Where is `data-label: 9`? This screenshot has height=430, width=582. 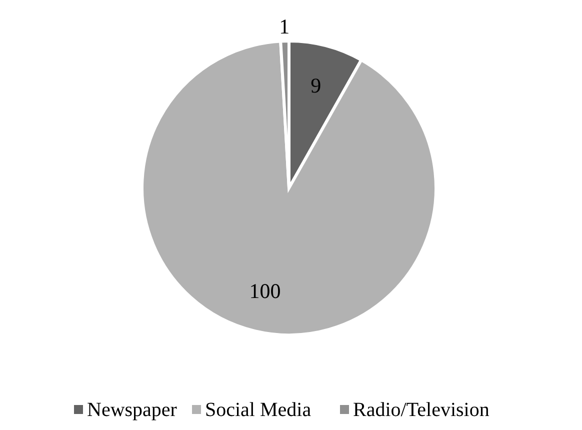 data-label: 9 is located at coordinates (316, 86).